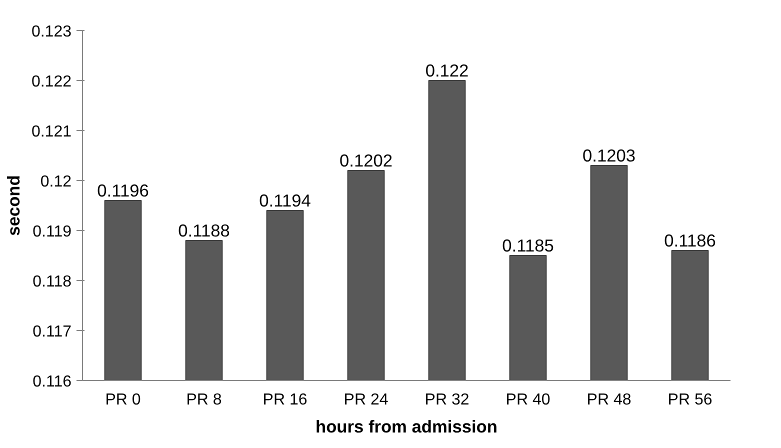 This screenshot has width=781, height=448. I want to click on x-tick-label: PR 40, so click(528, 400).